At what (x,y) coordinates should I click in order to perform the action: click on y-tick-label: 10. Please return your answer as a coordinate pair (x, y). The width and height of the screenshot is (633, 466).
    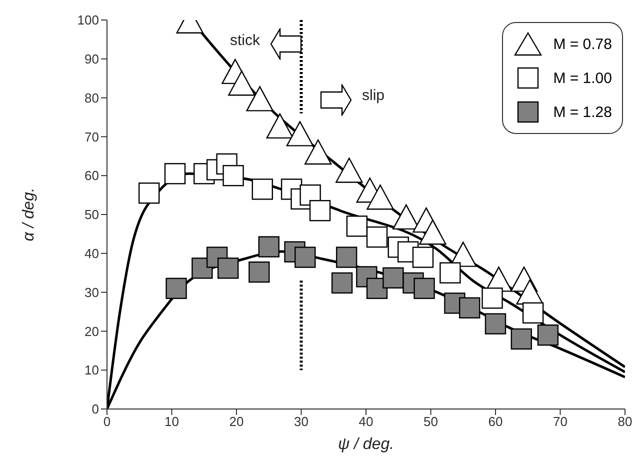
    Looking at the image, I should click on (91, 370).